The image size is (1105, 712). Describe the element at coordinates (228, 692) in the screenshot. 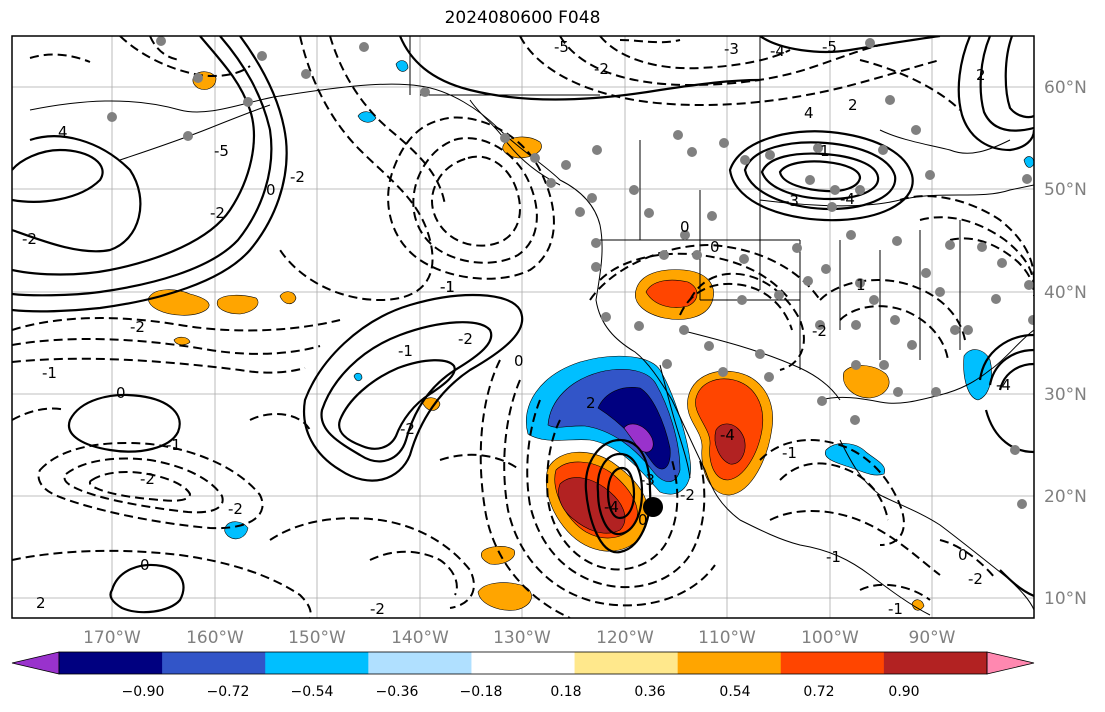

I see `colorbar-tick-label: −0.72` at that location.